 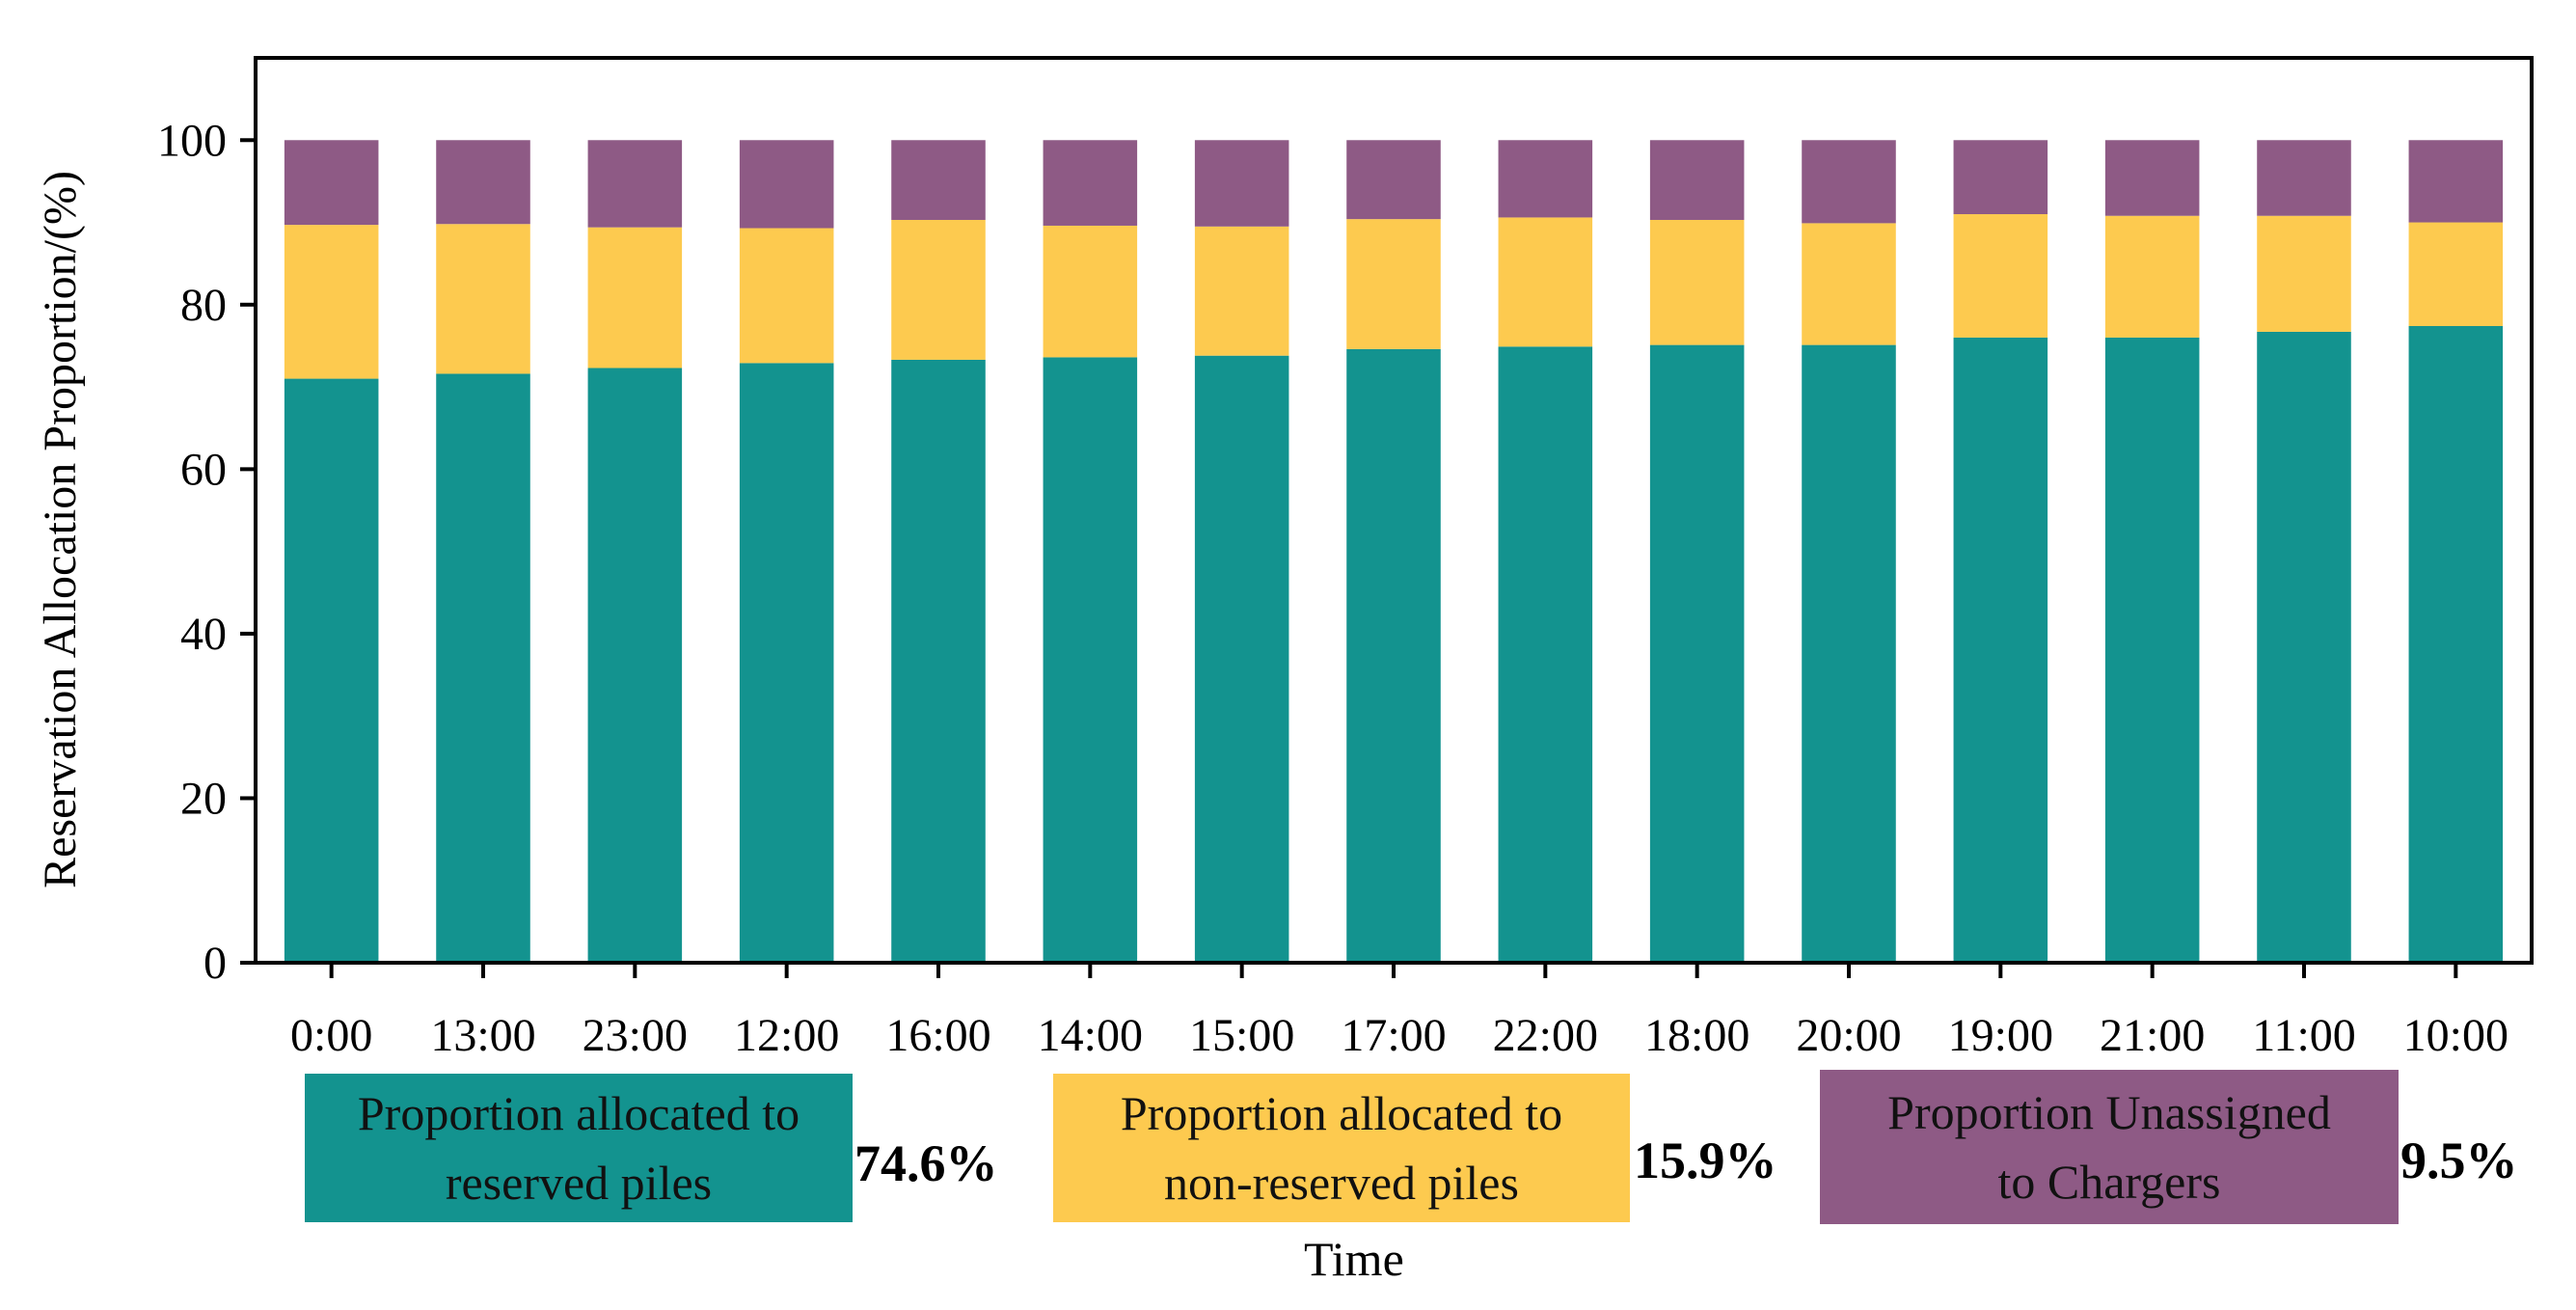 I want to click on bar-segment-20:00-series1, so click(x=1849, y=284).